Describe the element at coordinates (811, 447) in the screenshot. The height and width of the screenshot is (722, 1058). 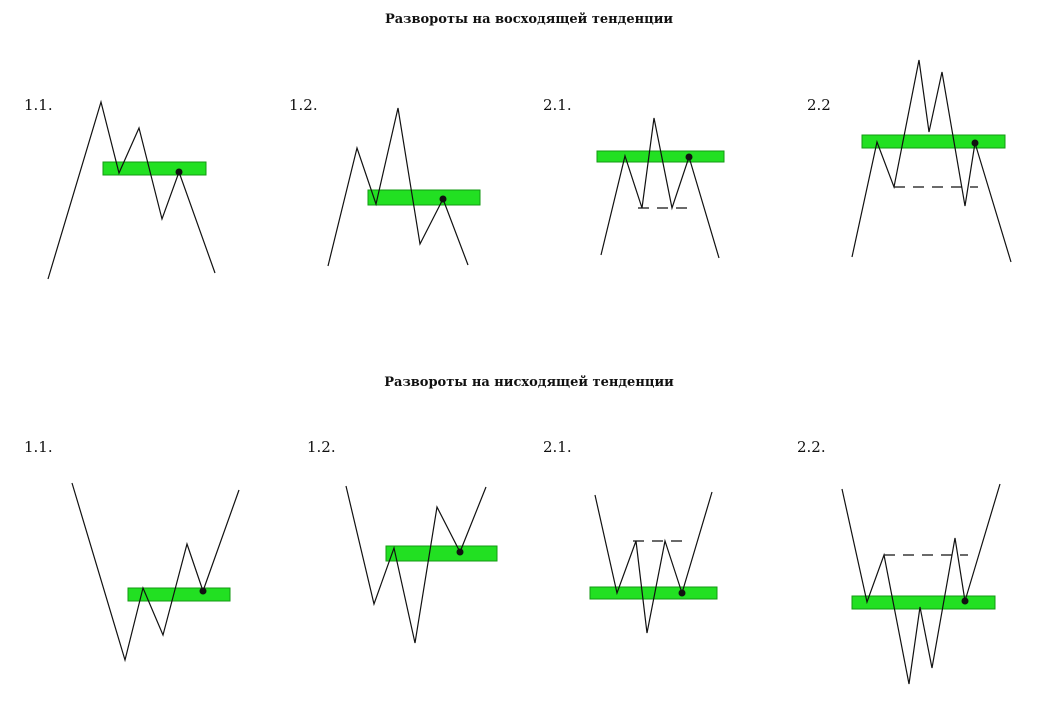
I see `label-down-2-2: 2.2.` at that location.